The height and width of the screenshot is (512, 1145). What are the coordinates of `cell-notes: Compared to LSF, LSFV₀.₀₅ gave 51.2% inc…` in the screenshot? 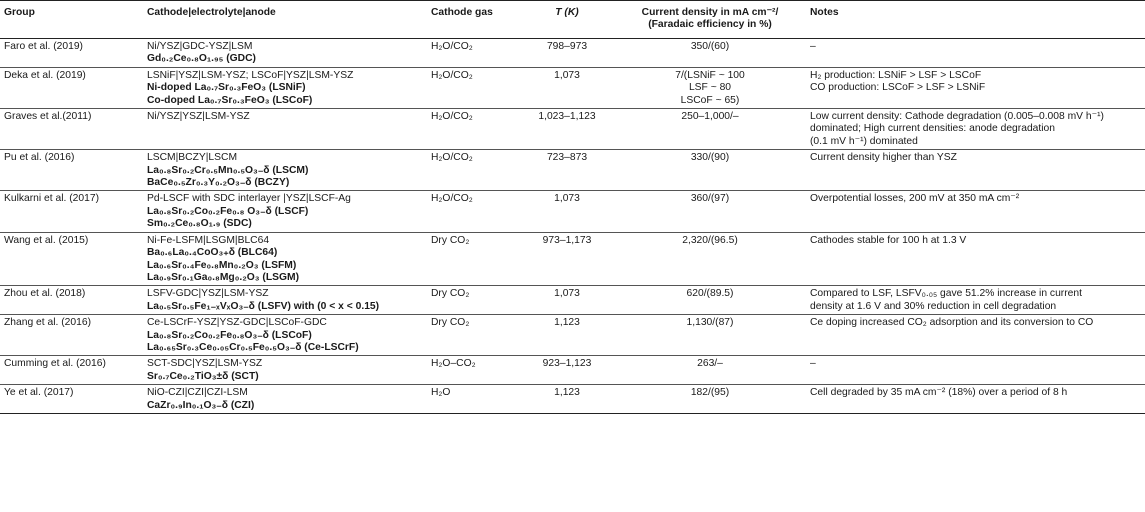 It's located at (975, 300).